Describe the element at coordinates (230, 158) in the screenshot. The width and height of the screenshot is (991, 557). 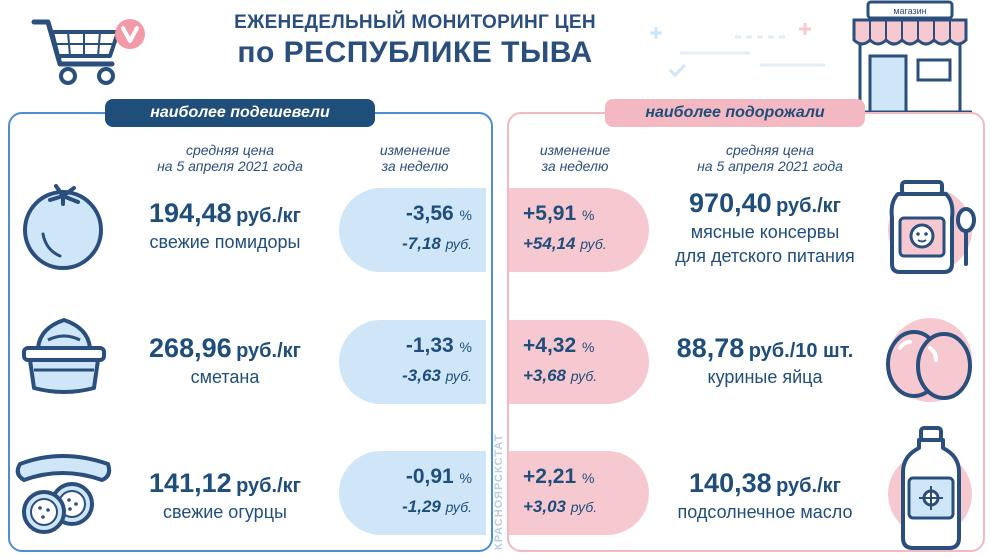
I see `left-col-price-header: средняя цена на 5 апреля 2021 года` at that location.